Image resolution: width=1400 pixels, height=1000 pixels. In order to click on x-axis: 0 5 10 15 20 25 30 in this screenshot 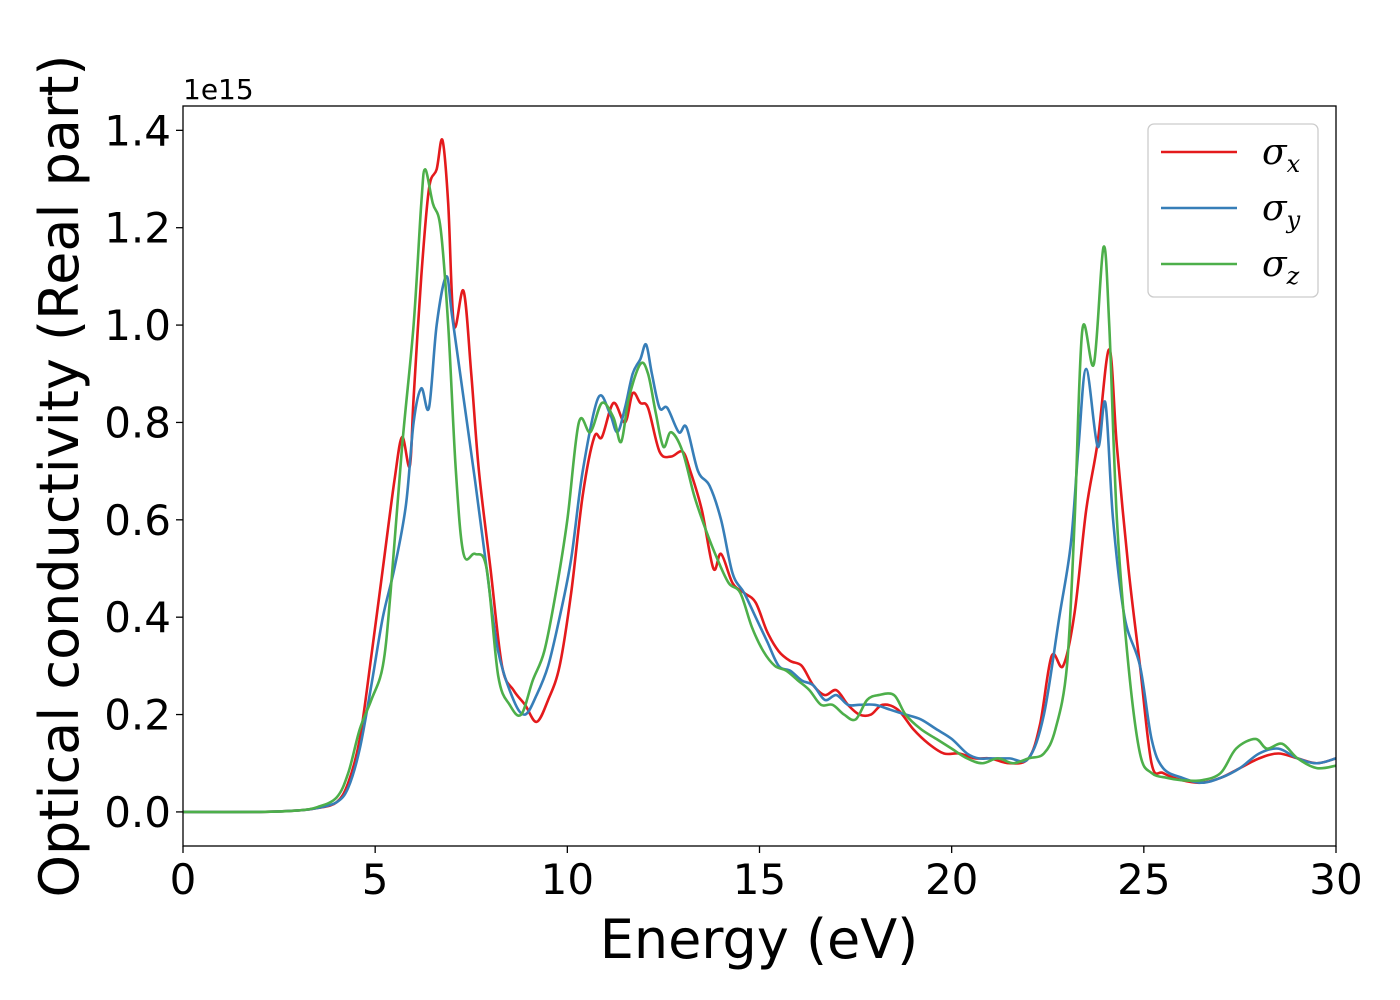, I will do `click(766, 875)`.